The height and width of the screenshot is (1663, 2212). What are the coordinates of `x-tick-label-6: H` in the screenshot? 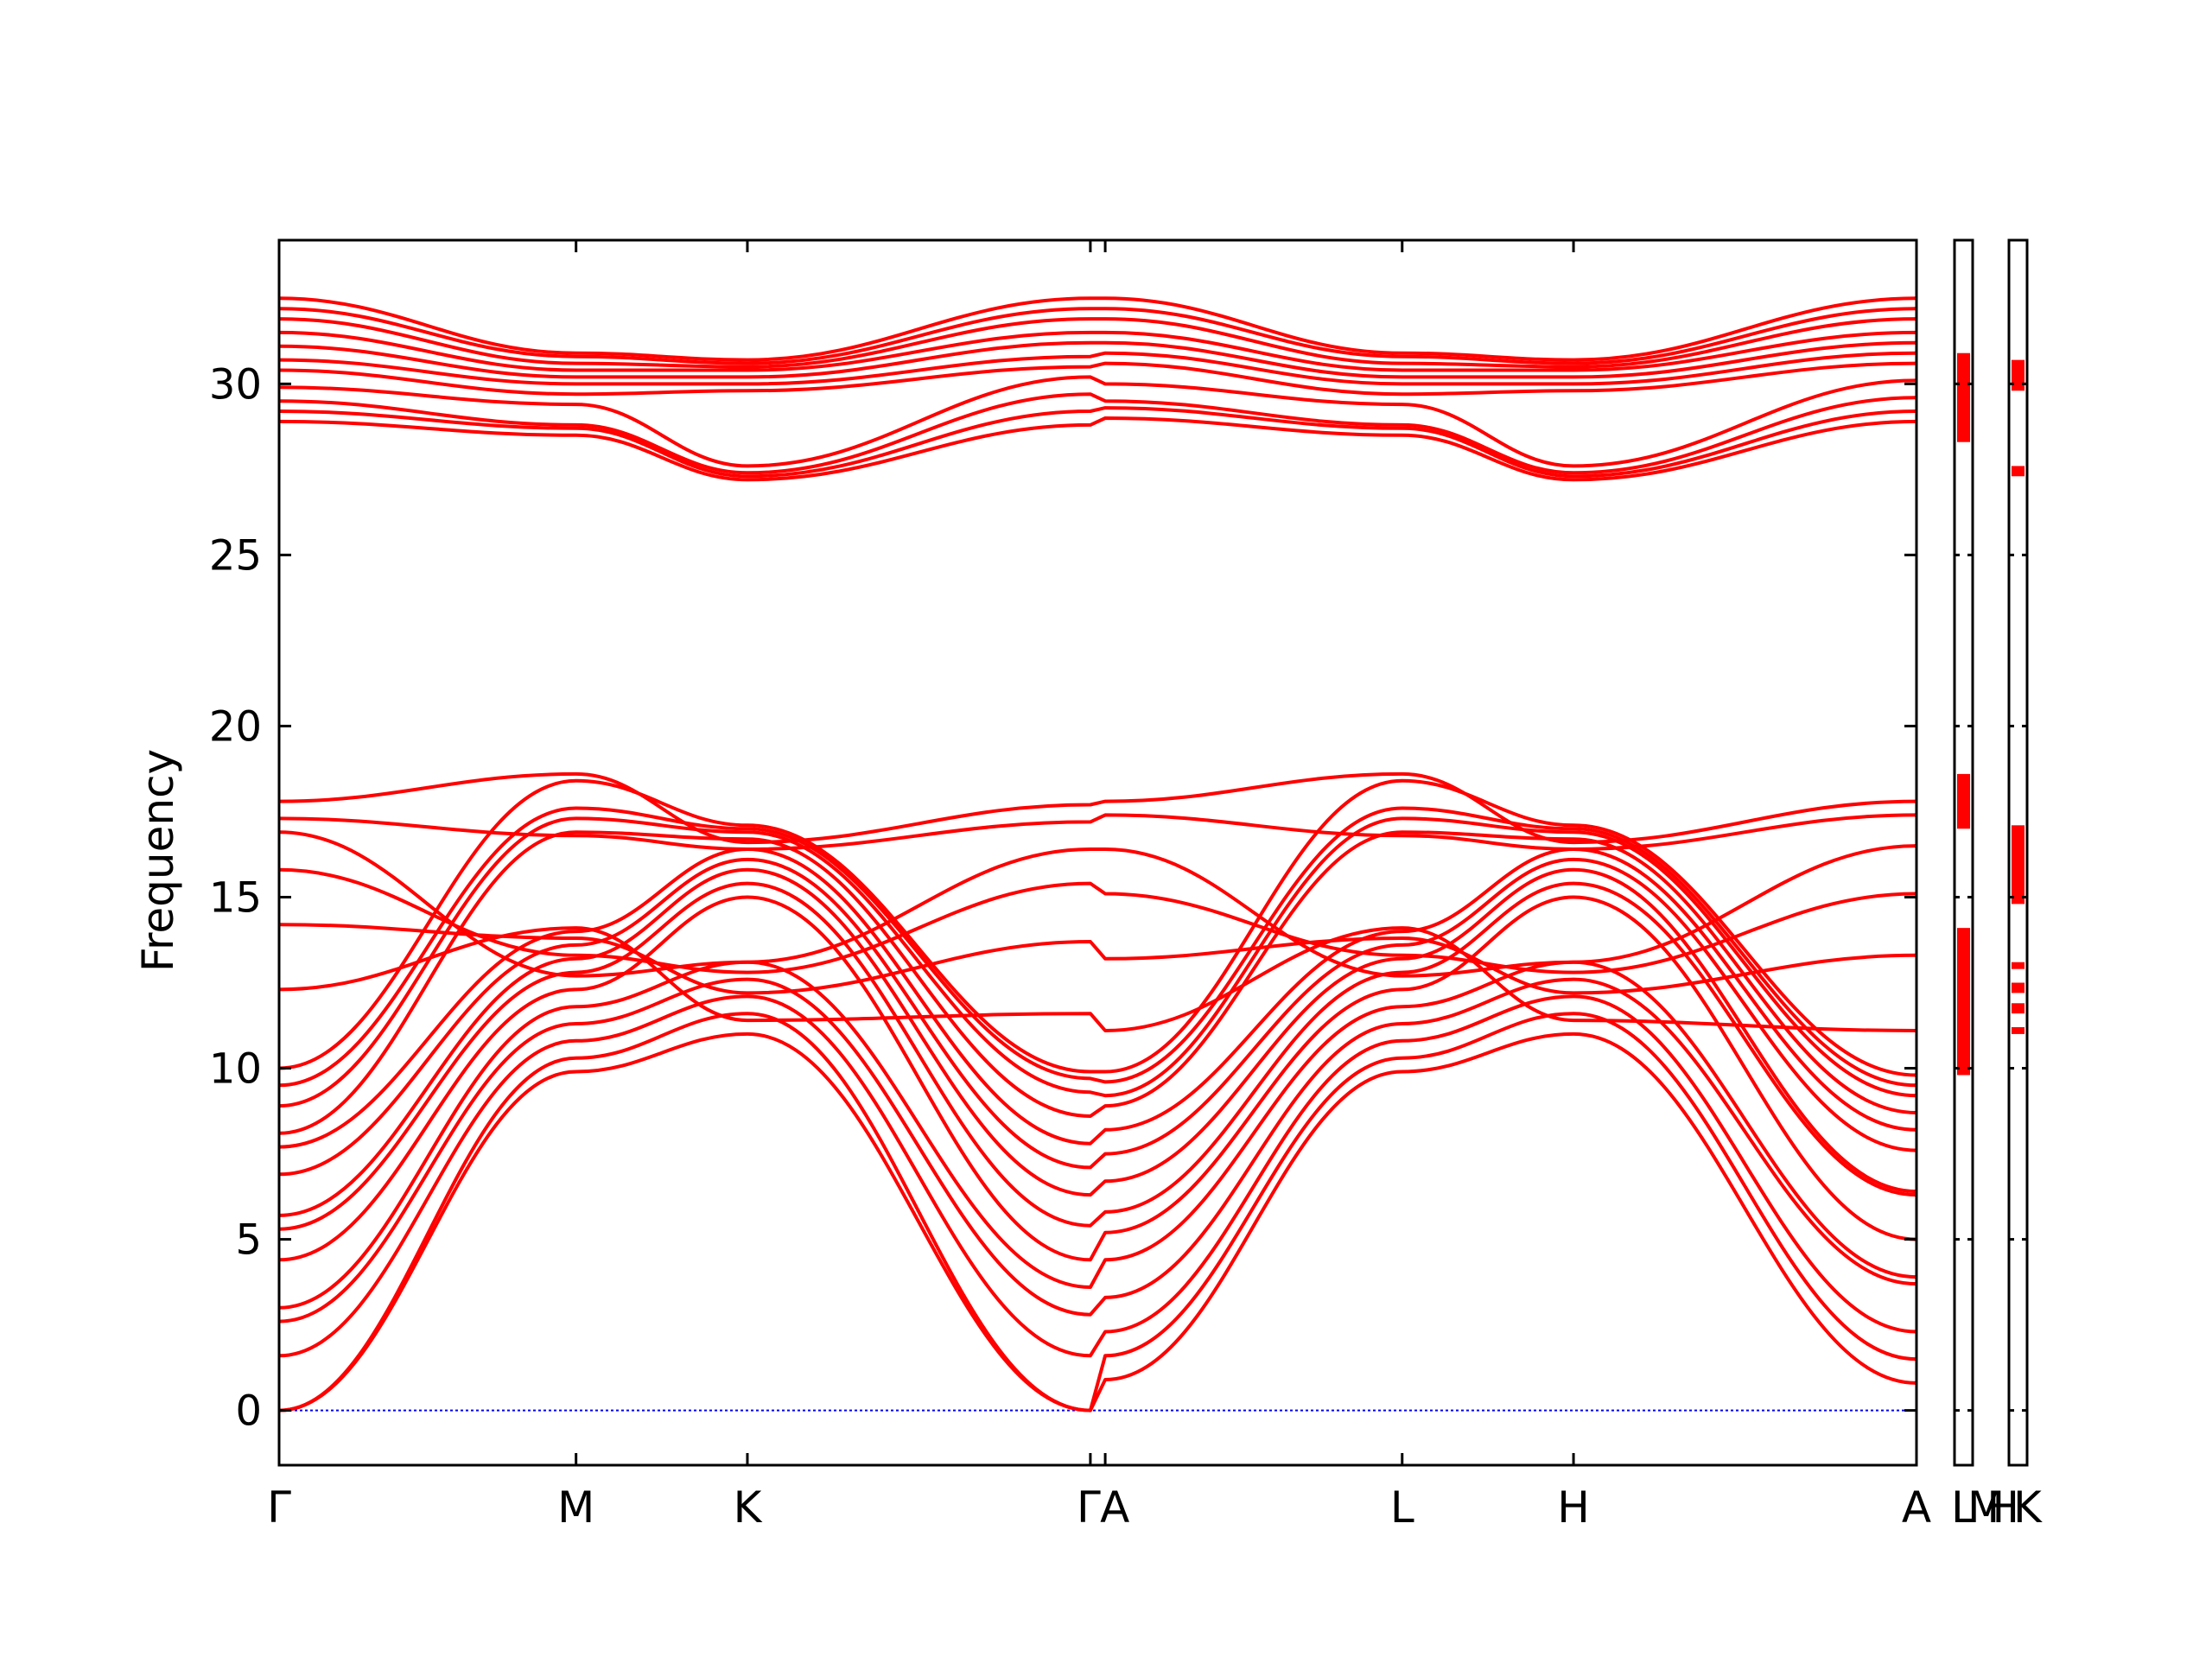 It's located at (1573, 1508).